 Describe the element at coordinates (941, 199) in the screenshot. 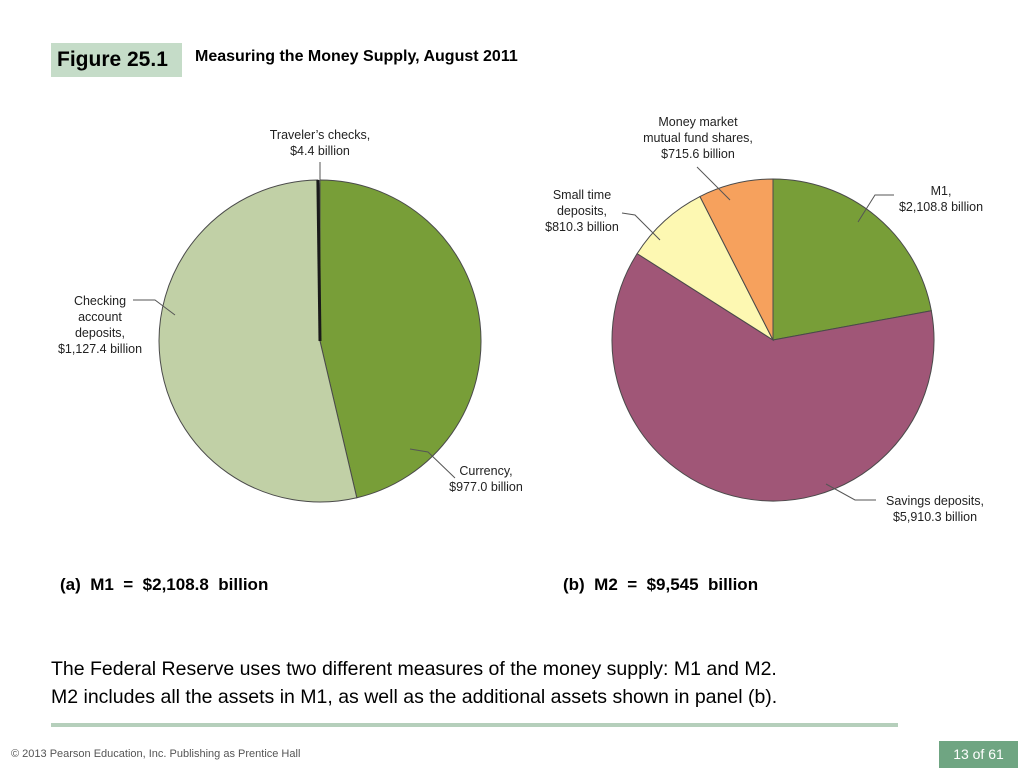

I see `slice-label-m1: M1, $2,108.8 billion` at that location.